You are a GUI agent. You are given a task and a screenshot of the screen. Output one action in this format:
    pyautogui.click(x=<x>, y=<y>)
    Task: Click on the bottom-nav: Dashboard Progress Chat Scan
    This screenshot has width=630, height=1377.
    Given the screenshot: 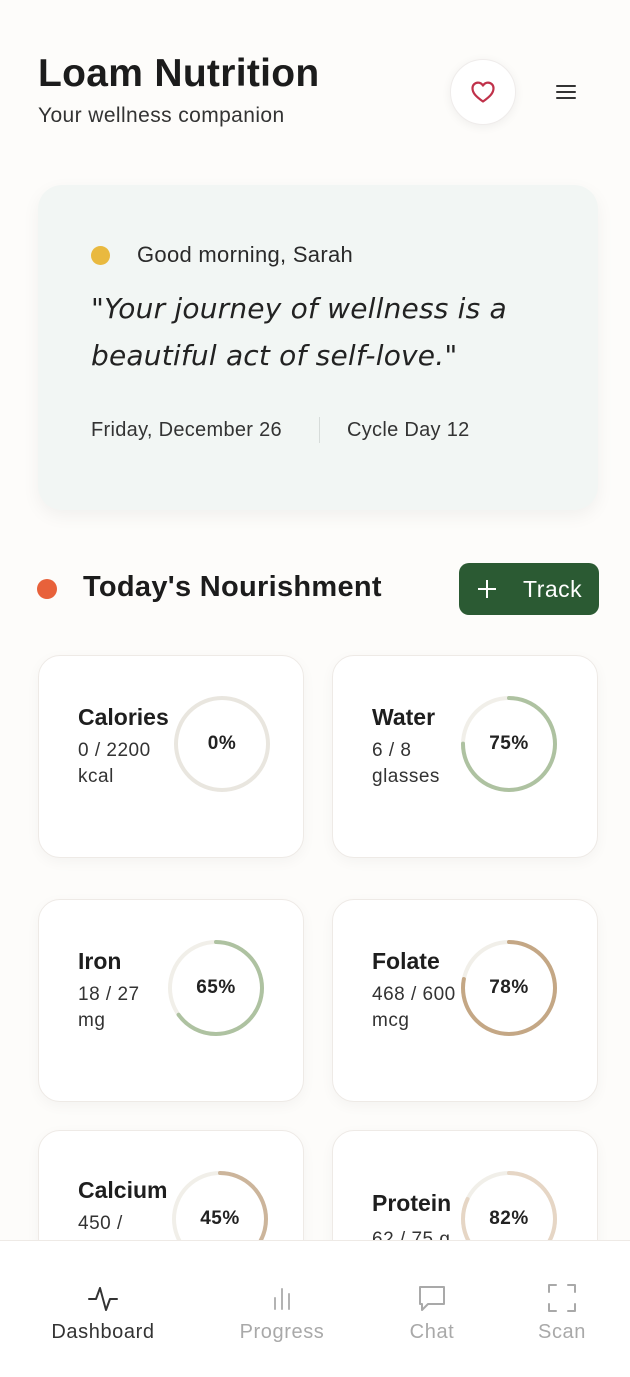 What is the action you would take?
    pyautogui.click(x=315, y=1308)
    